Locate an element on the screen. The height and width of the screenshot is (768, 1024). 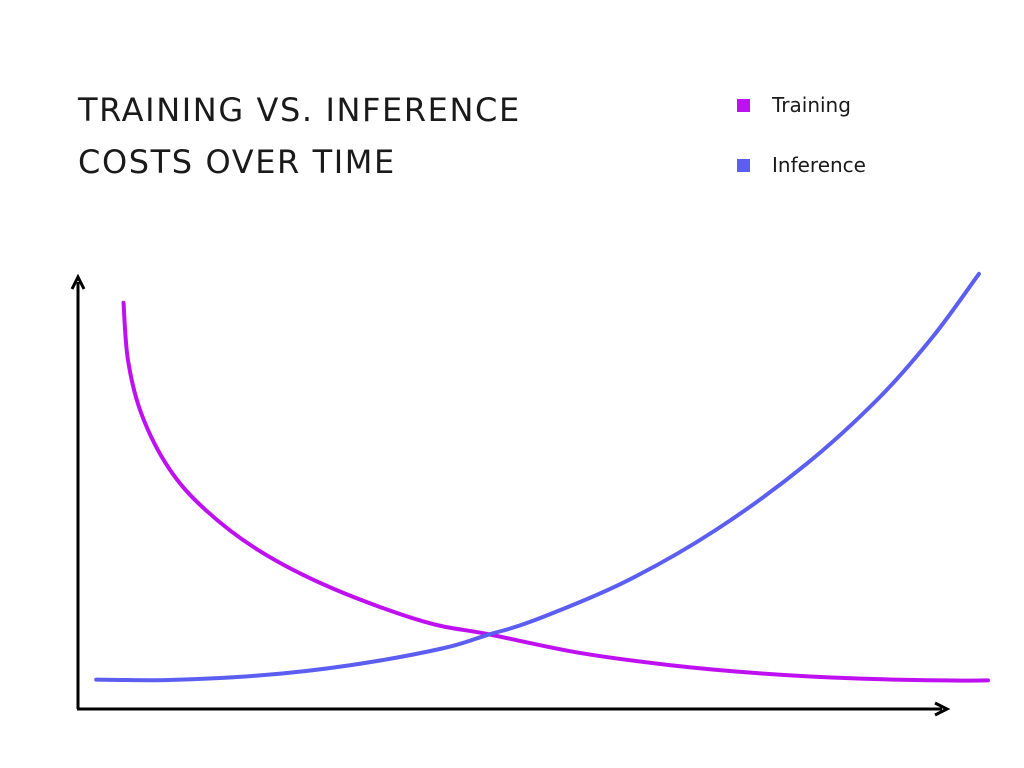
legend: Training Inference is located at coordinates (801, 148).